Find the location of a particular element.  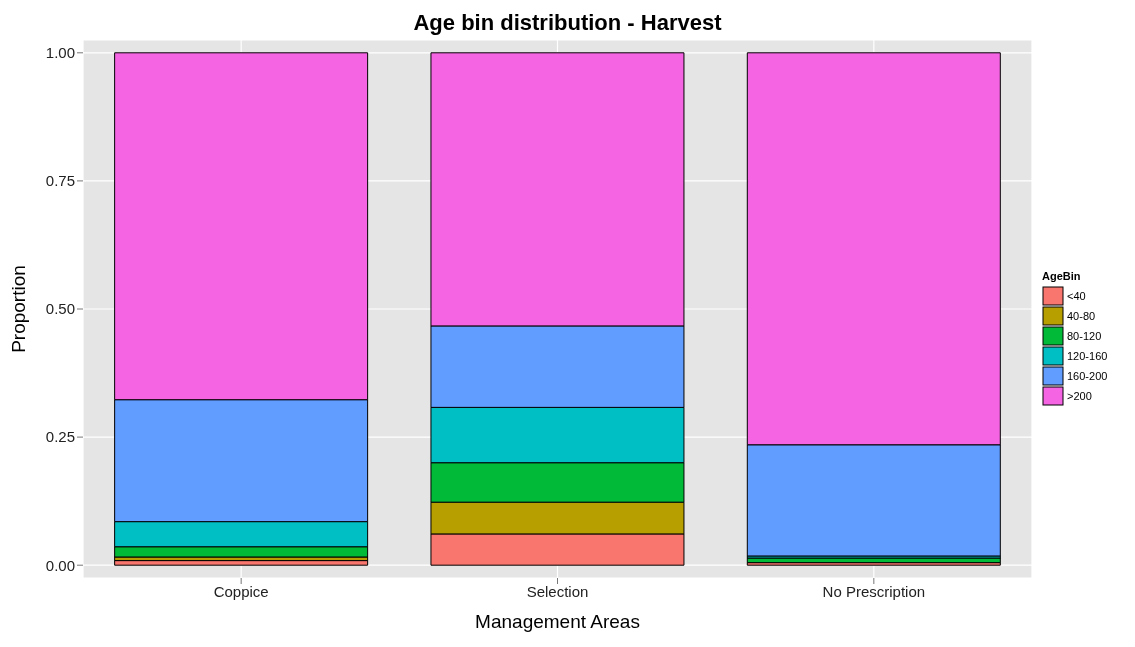

y-axis-title: Proportion is located at coordinates (18, 309).